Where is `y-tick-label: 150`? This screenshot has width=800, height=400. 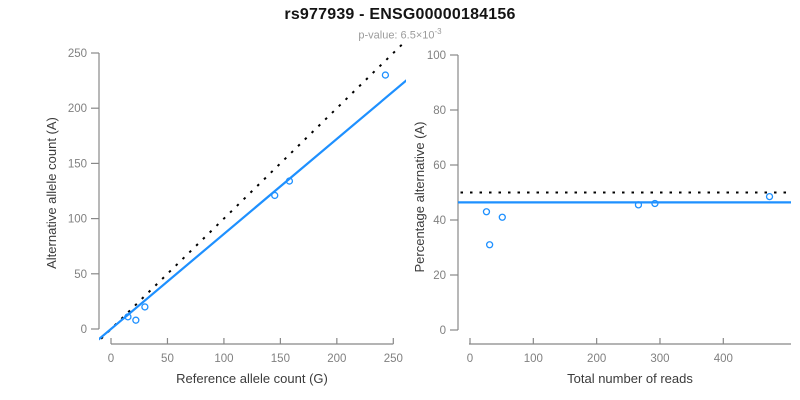 y-tick-label: 150 is located at coordinates (77, 164).